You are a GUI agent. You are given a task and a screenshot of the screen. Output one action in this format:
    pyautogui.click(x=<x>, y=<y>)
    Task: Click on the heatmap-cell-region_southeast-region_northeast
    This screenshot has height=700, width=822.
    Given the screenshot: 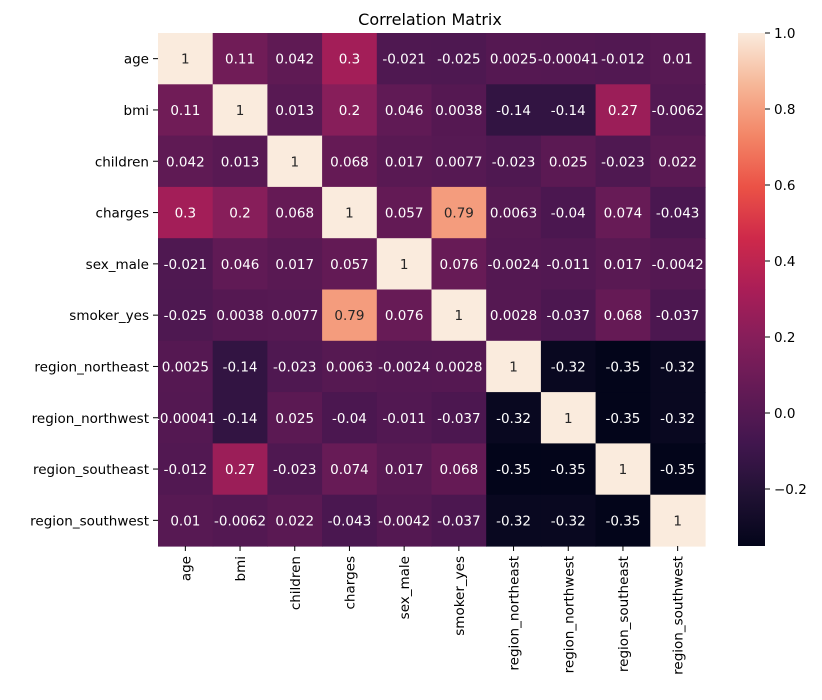 What is the action you would take?
    pyautogui.click(x=514, y=469)
    